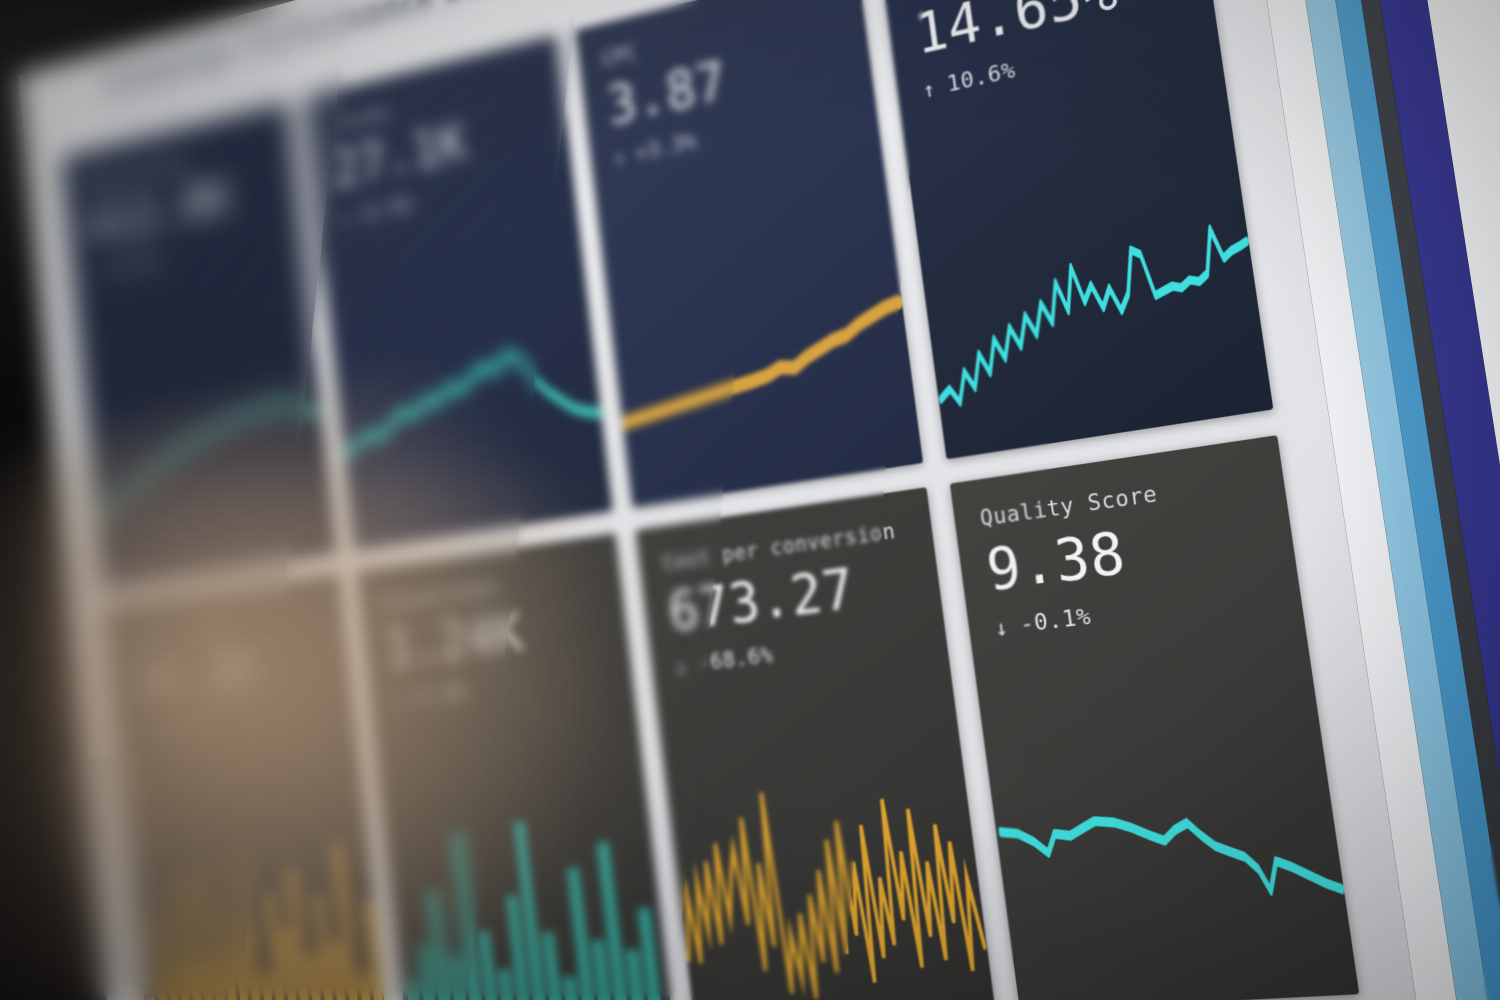 The width and height of the screenshot is (1500, 1000). What do you see at coordinates (385, 210) in the screenshot?
I see `kpi-delta-value: +2.9%` at bounding box center [385, 210].